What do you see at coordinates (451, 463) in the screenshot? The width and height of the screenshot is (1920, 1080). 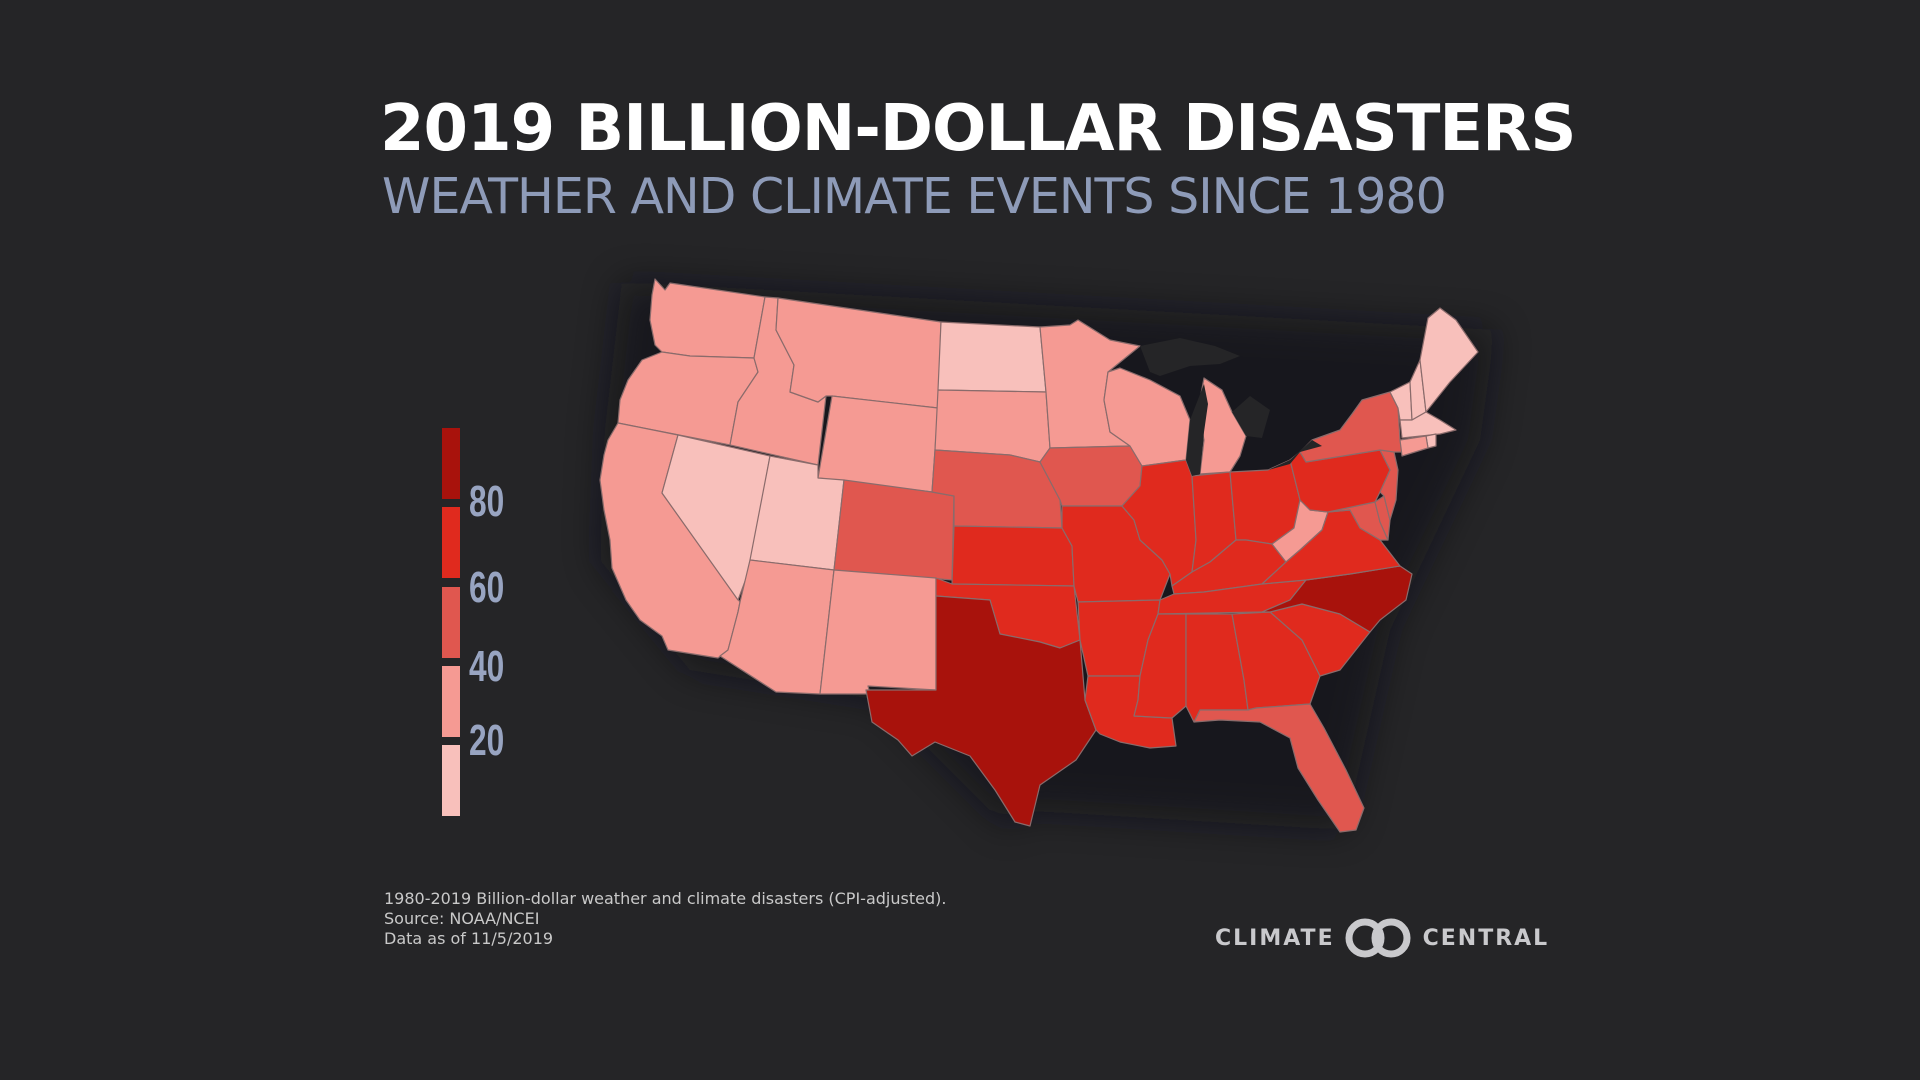 I see `legend-swatch-darkest` at bounding box center [451, 463].